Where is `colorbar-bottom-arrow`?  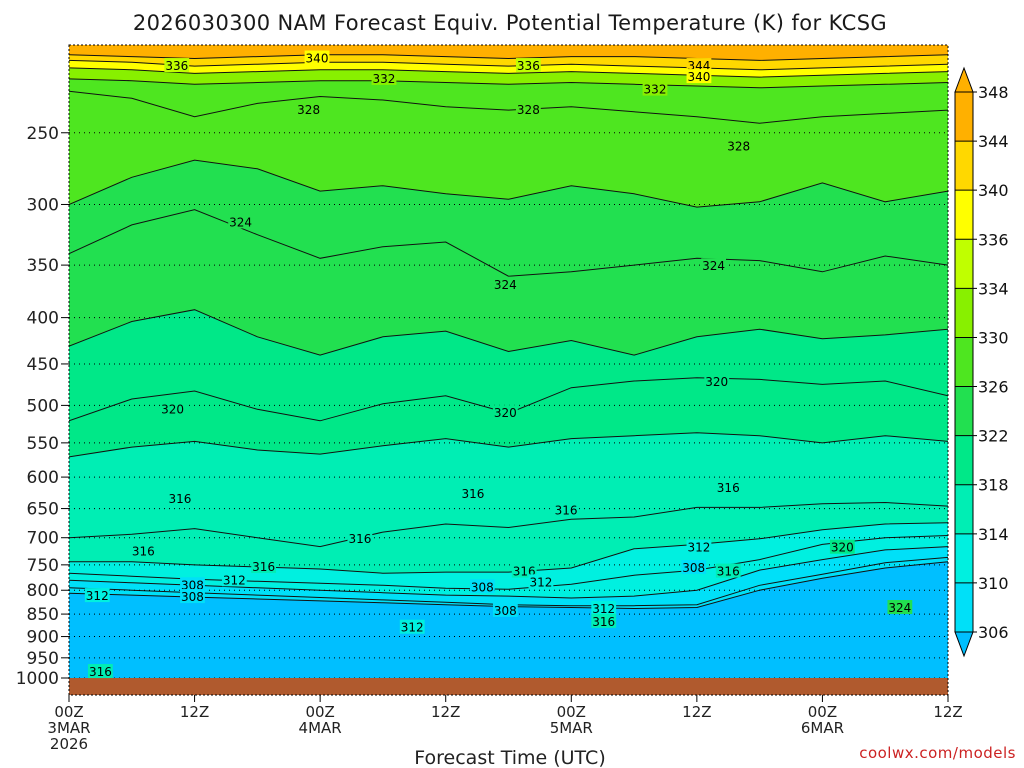
colorbar-bottom-arrow is located at coordinates (964, 644).